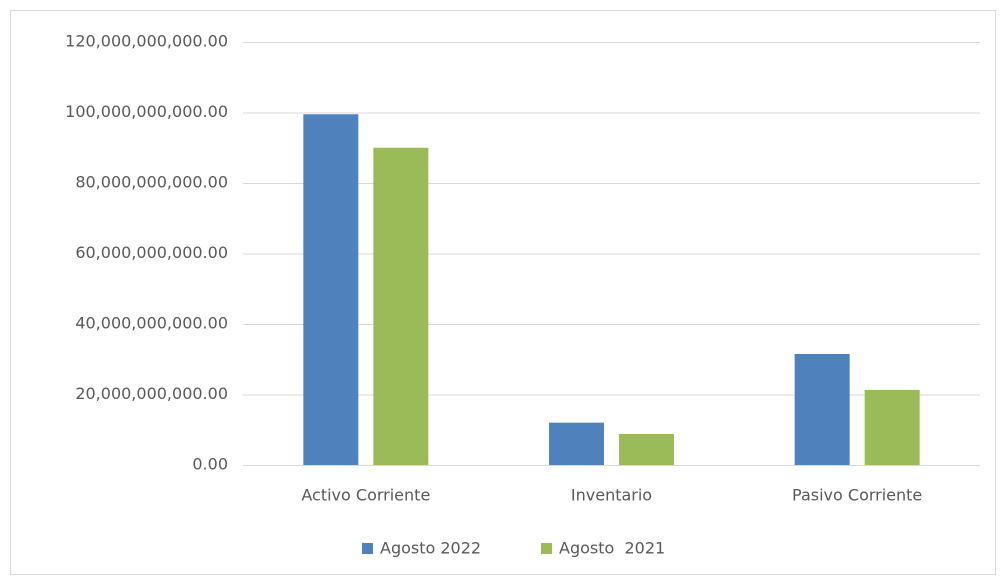 The width and height of the screenshot is (1007, 582). Describe the element at coordinates (210, 464) in the screenshot. I see `y-tick-label: 0.00` at that location.